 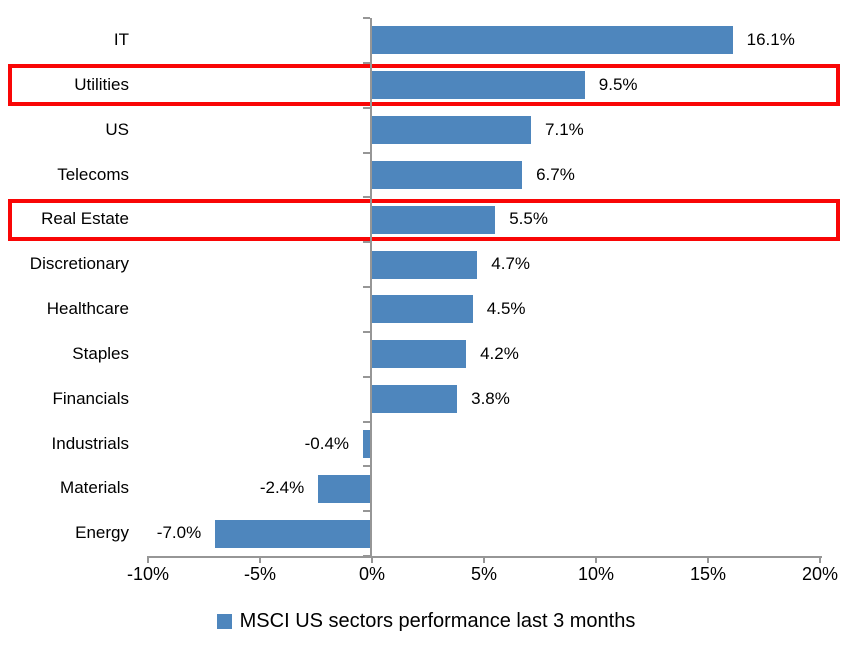 What do you see at coordinates (94, 488) in the screenshot?
I see `category-label: Materials` at bounding box center [94, 488].